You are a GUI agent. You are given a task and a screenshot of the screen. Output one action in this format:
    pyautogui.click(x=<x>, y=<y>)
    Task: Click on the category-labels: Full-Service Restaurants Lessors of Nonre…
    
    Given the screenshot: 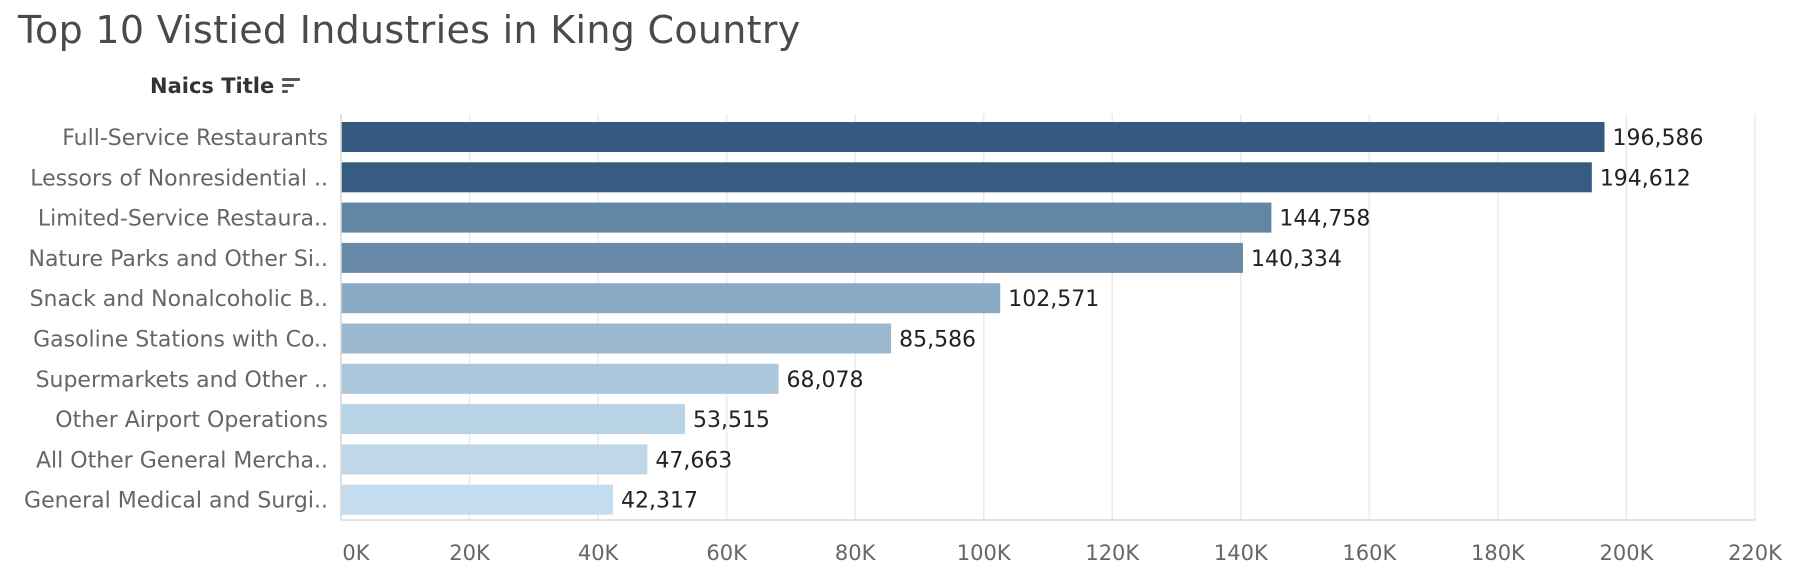 What is the action you would take?
    pyautogui.click(x=176, y=320)
    